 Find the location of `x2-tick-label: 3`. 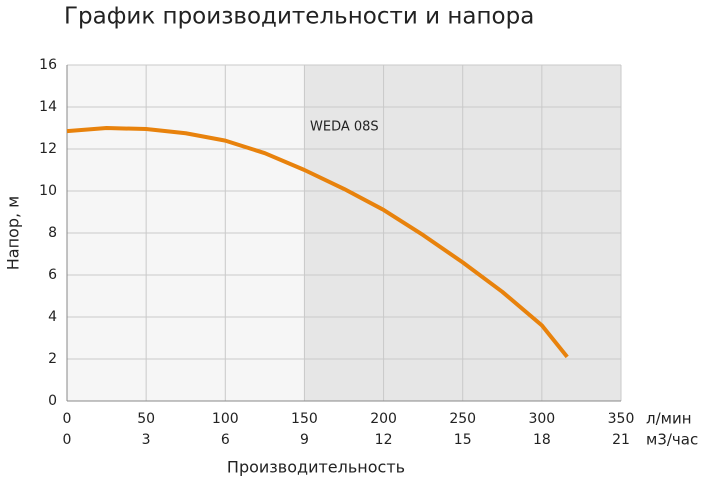

x2-tick-label: 3 is located at coordinates (146, 440).